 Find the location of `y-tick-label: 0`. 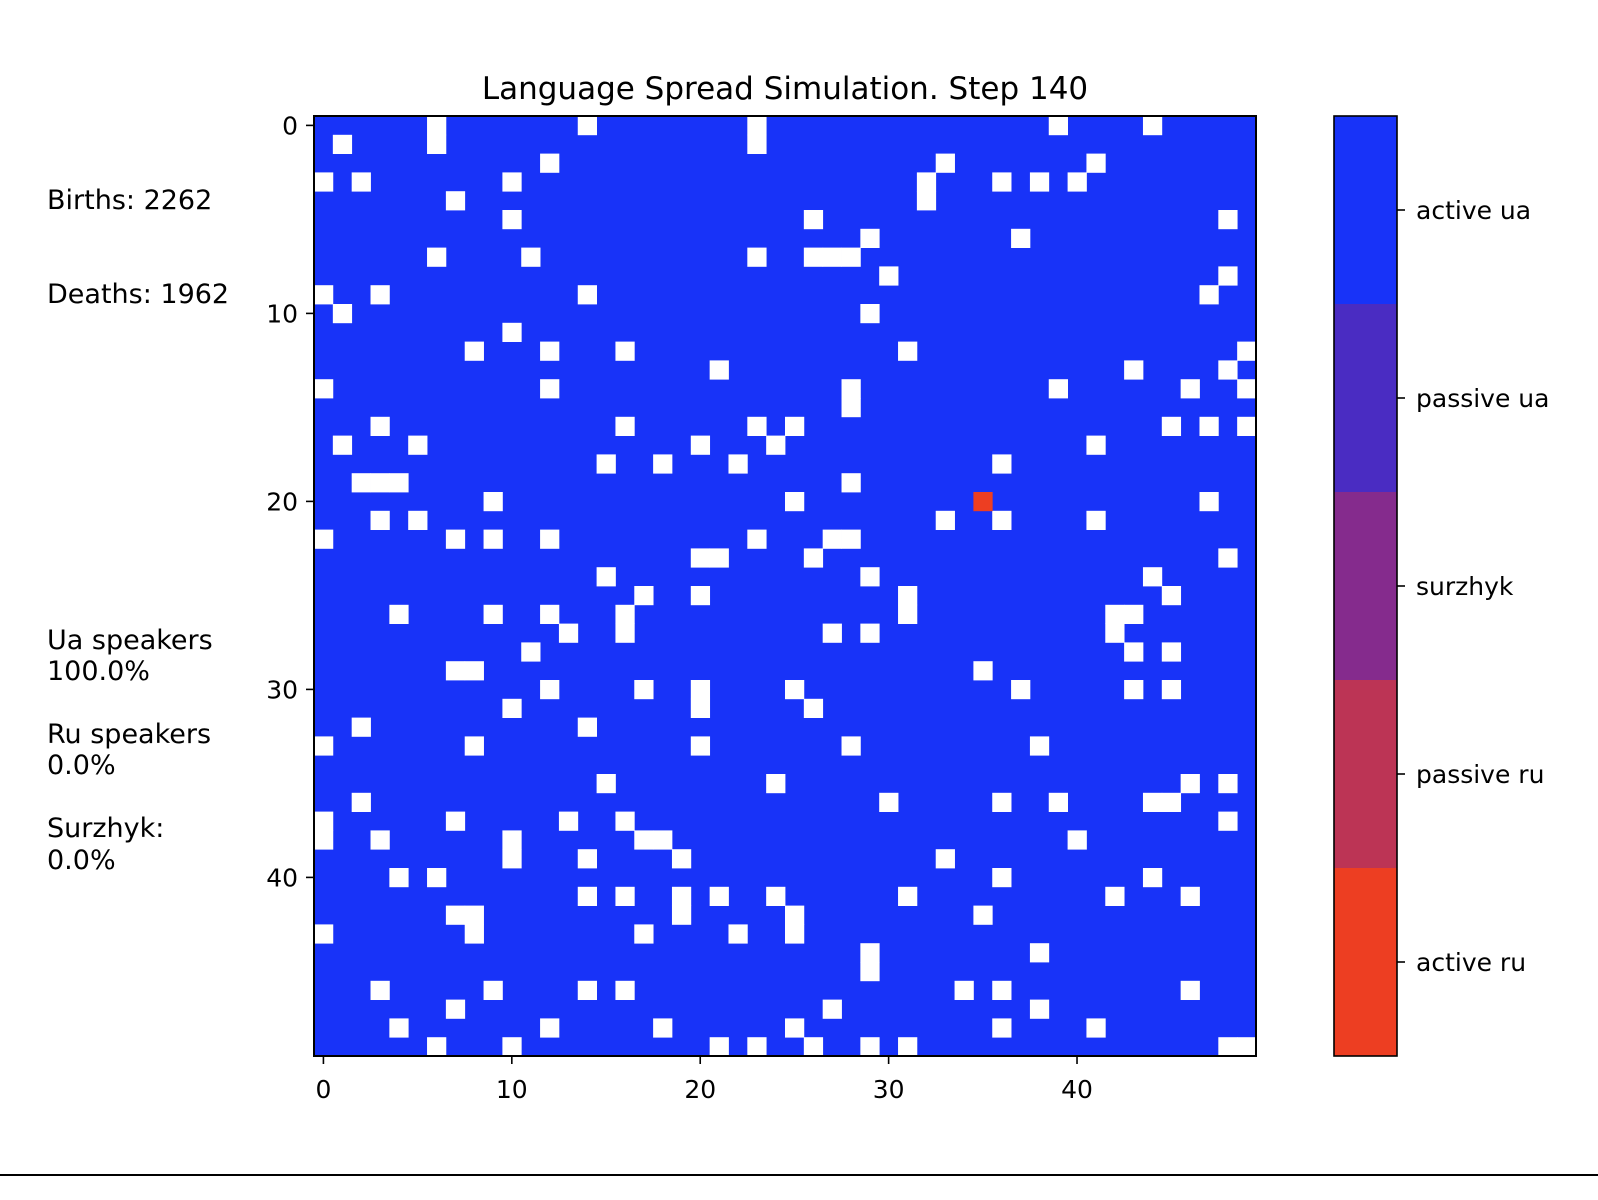

y-tick-label: 0 is located at coordinates (290, 125).